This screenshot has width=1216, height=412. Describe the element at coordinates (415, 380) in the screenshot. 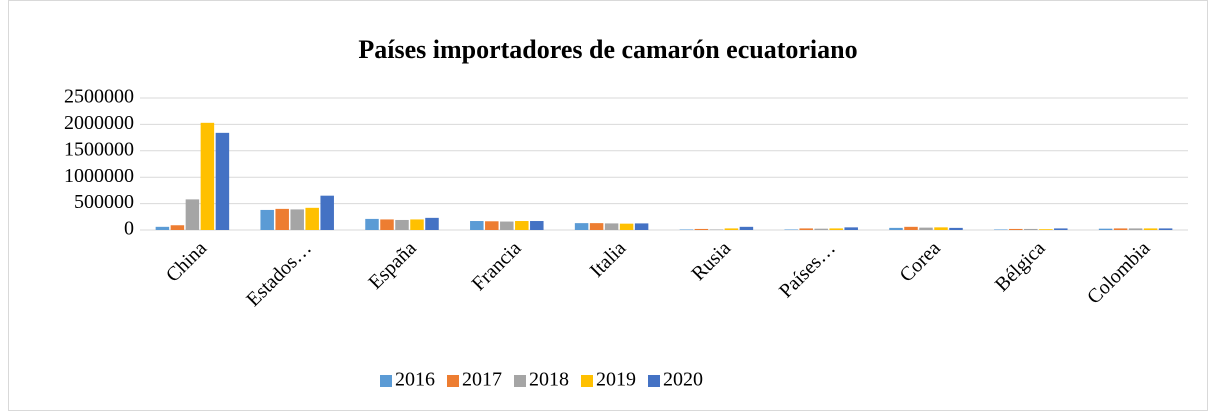

I see `legend-label: 2016` at that location.